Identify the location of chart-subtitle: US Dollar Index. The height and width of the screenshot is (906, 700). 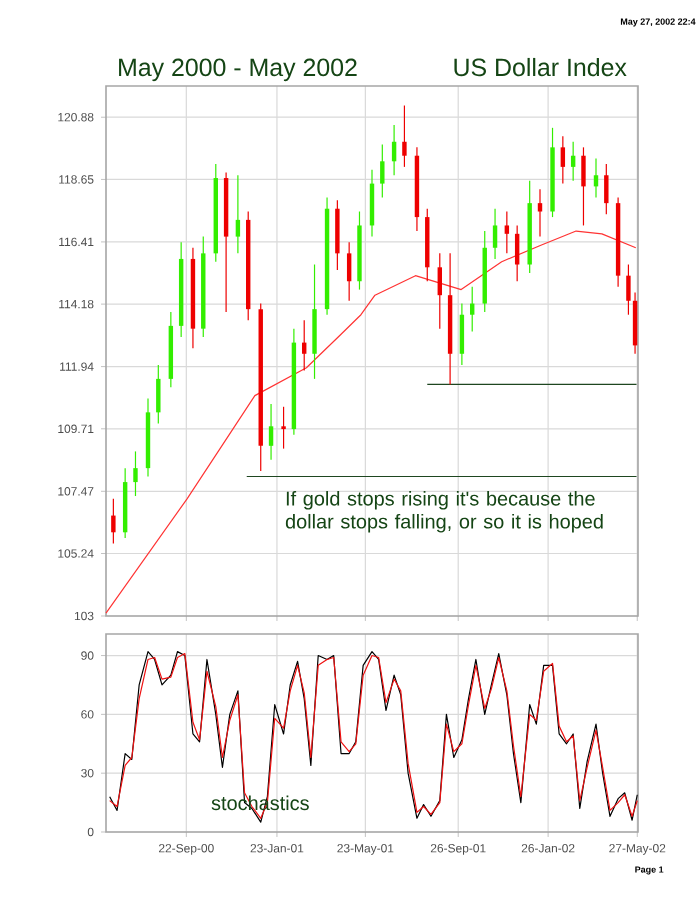
(540, 67).